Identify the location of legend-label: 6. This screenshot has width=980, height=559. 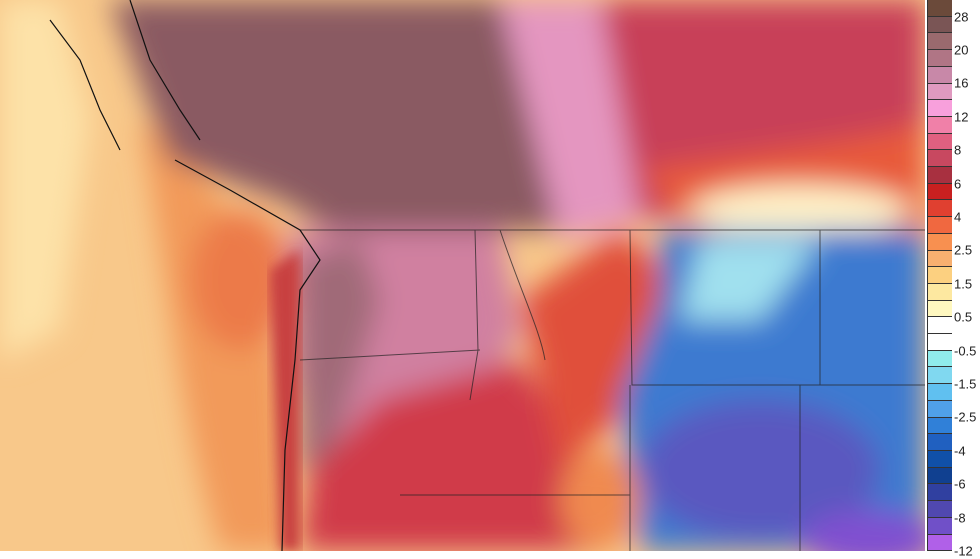
(958, 184).